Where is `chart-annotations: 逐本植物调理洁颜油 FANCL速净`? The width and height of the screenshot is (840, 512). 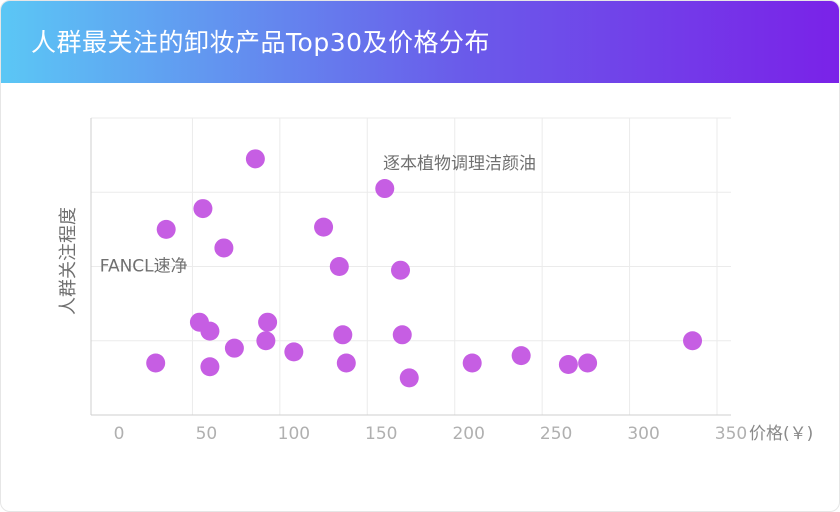
chart-annotations: 逐本植物调理洁颜油 FANCL速净 is located at coordinates (318, 215).